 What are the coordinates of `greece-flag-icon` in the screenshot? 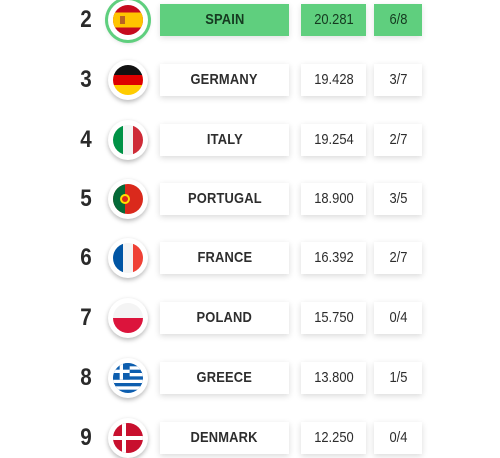 It's located at (128, 378).